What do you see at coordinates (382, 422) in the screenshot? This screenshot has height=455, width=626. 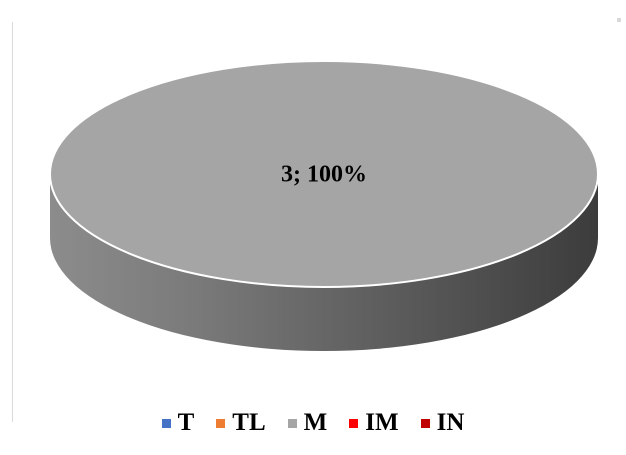 I see `legend-label-im: IM` at bounding box center [382, 422].